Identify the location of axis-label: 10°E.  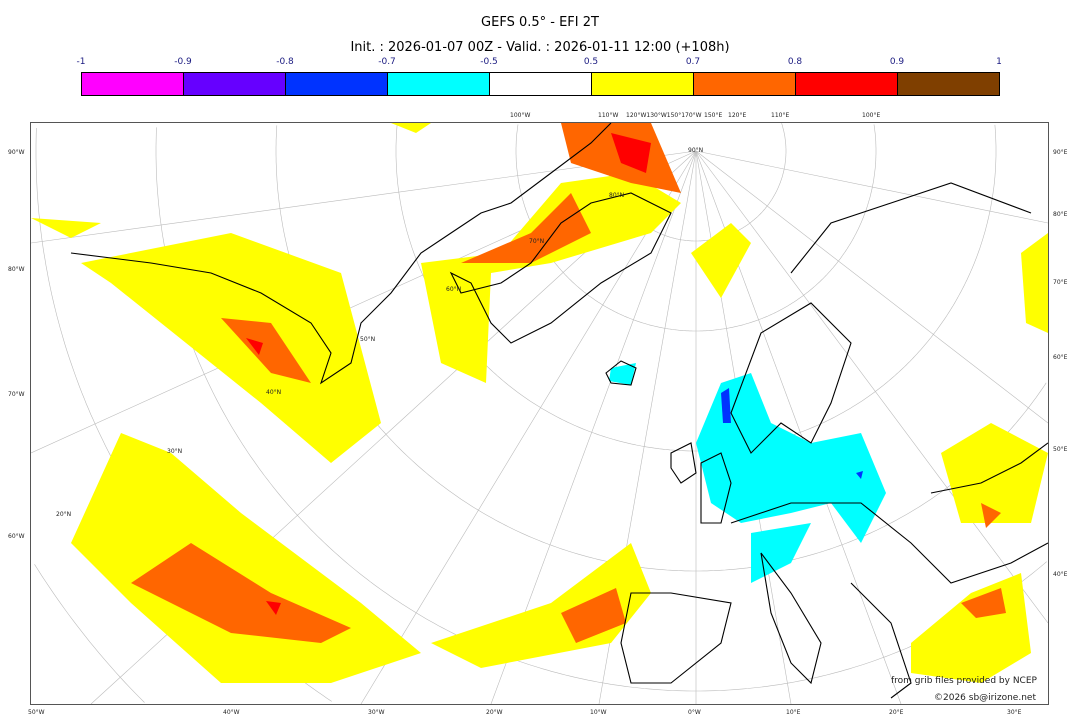
(793, 712).